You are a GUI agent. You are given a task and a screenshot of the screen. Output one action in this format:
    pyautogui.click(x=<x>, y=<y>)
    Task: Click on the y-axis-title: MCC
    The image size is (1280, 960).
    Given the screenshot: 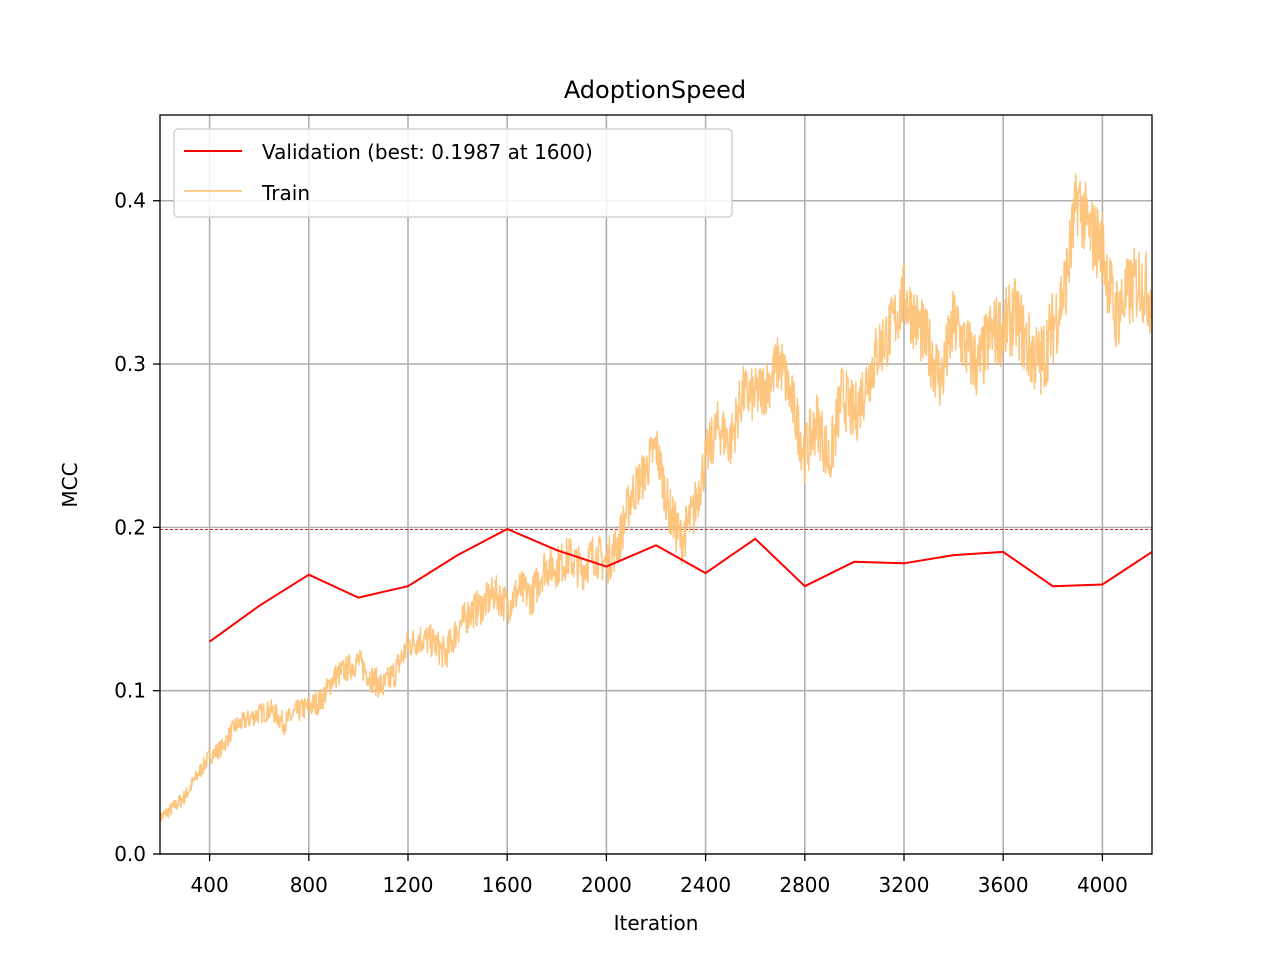 What is the action you would take?
    pyautogui.click(x=70, y=484)
    